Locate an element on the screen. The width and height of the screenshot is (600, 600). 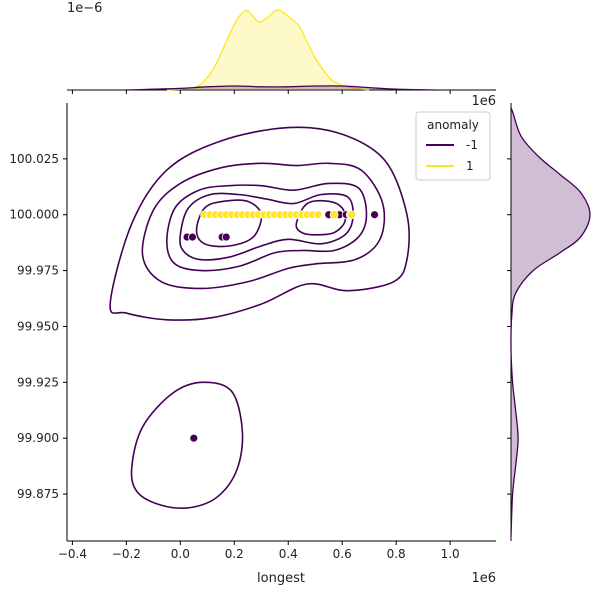
y-tick-label: 99.925 is located at coordinates (38, 382).